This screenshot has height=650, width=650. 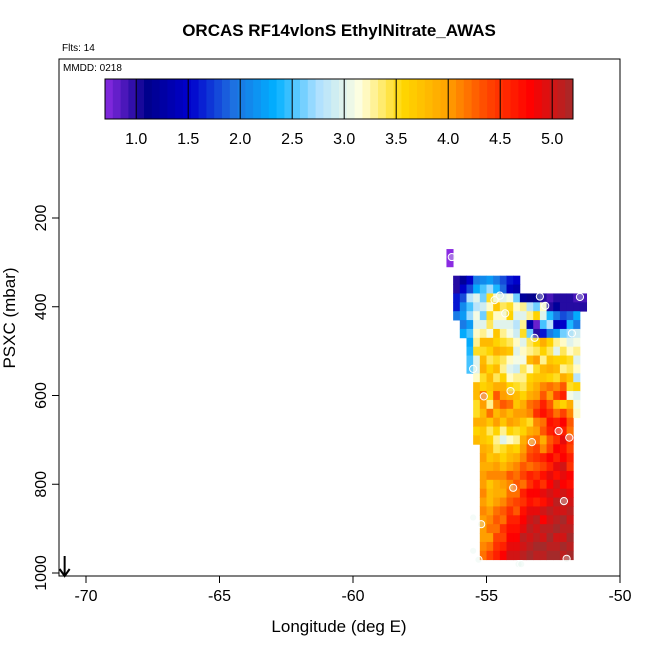 I want to click on colorbar-tick-label: 1.5, so click(x=188, y=139).